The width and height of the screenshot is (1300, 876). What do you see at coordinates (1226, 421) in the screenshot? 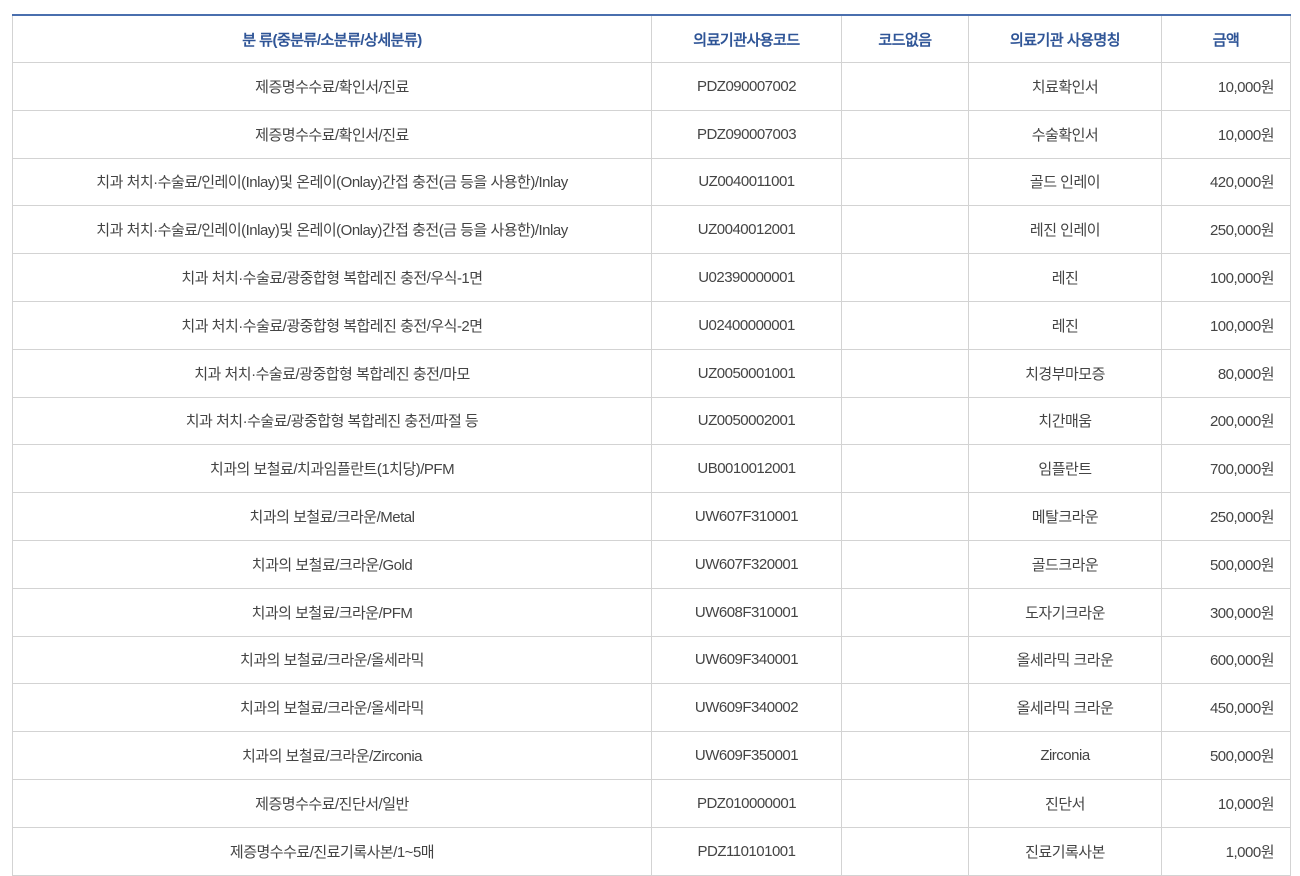
I see `amount-cell: 200,000원` at bounding box center [1226, 421].